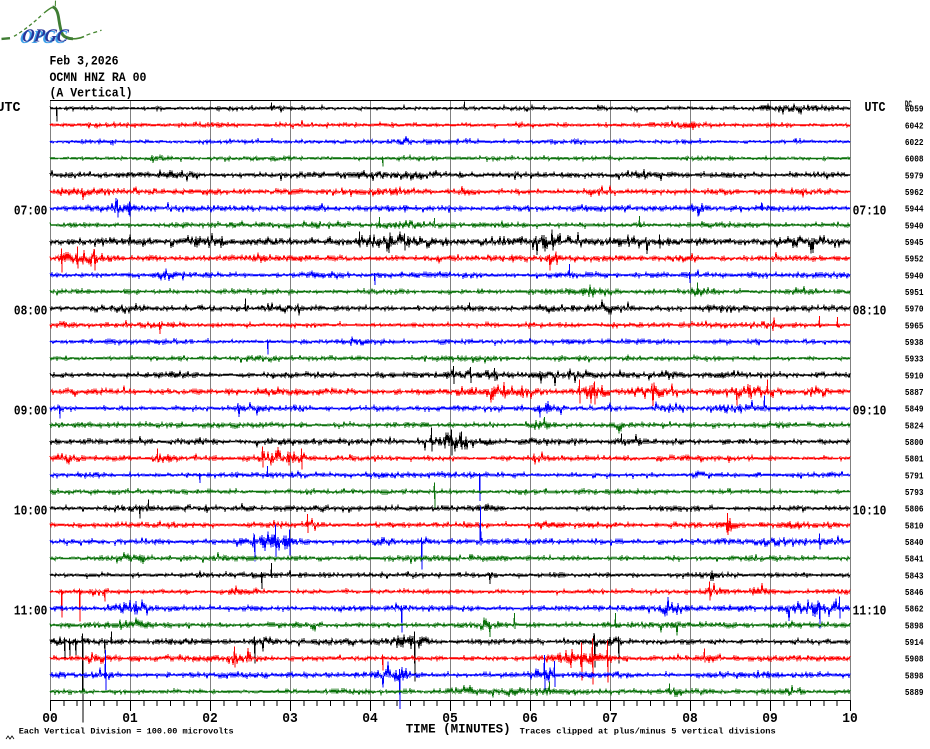 This screenshot has width=930, height=749. Describe the element at coordinates (914, 575) in the screenshot. I see `svg-text: 5843` at that location.